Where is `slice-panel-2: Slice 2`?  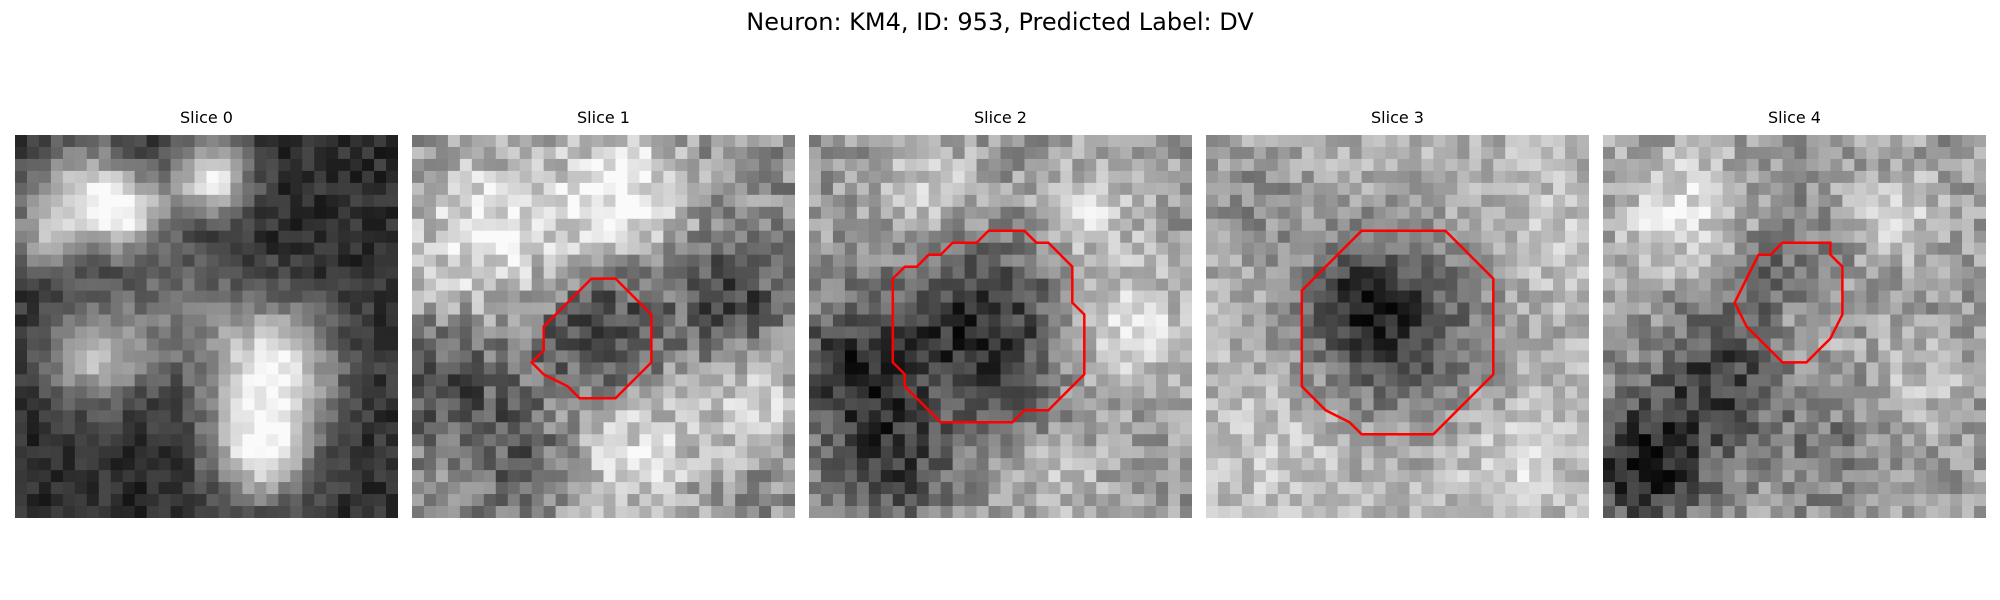
slice-panel-2: Slice 2 is located at coordinates (1000, 314).